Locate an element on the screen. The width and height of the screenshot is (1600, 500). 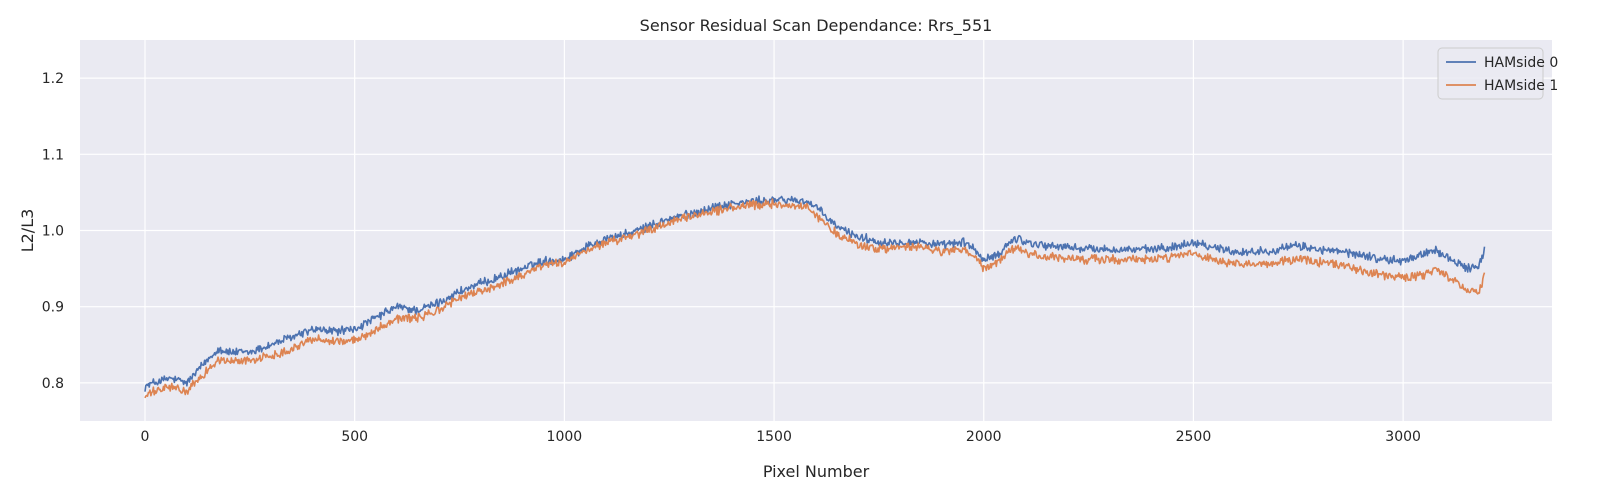
y-tick-label: 0.9 is located at coordinates (53, 308).